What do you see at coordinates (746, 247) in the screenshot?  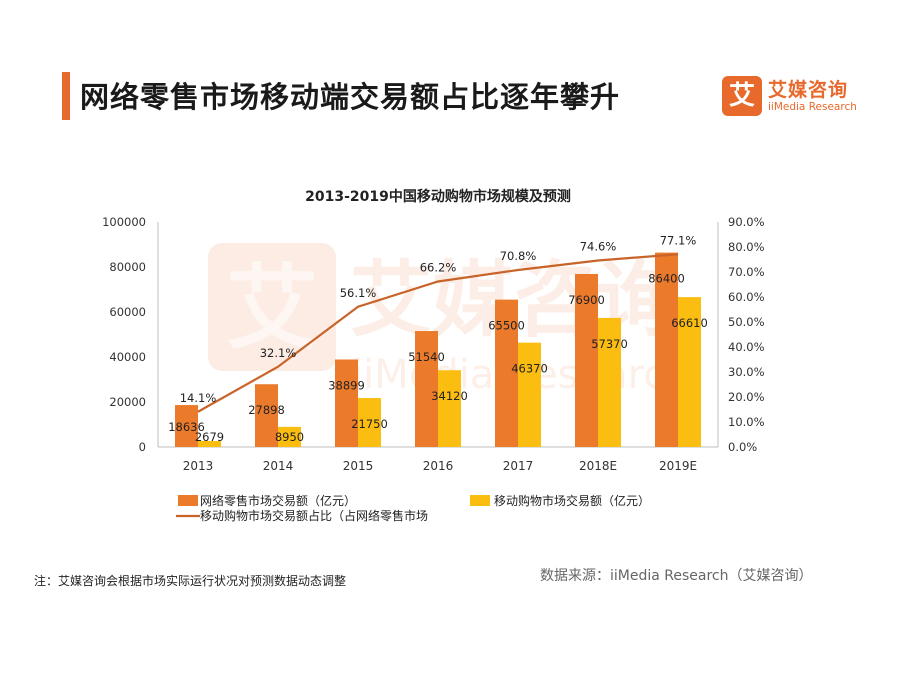 I see `right-tick-label: 80.0%` at bounding box center [746, 247].